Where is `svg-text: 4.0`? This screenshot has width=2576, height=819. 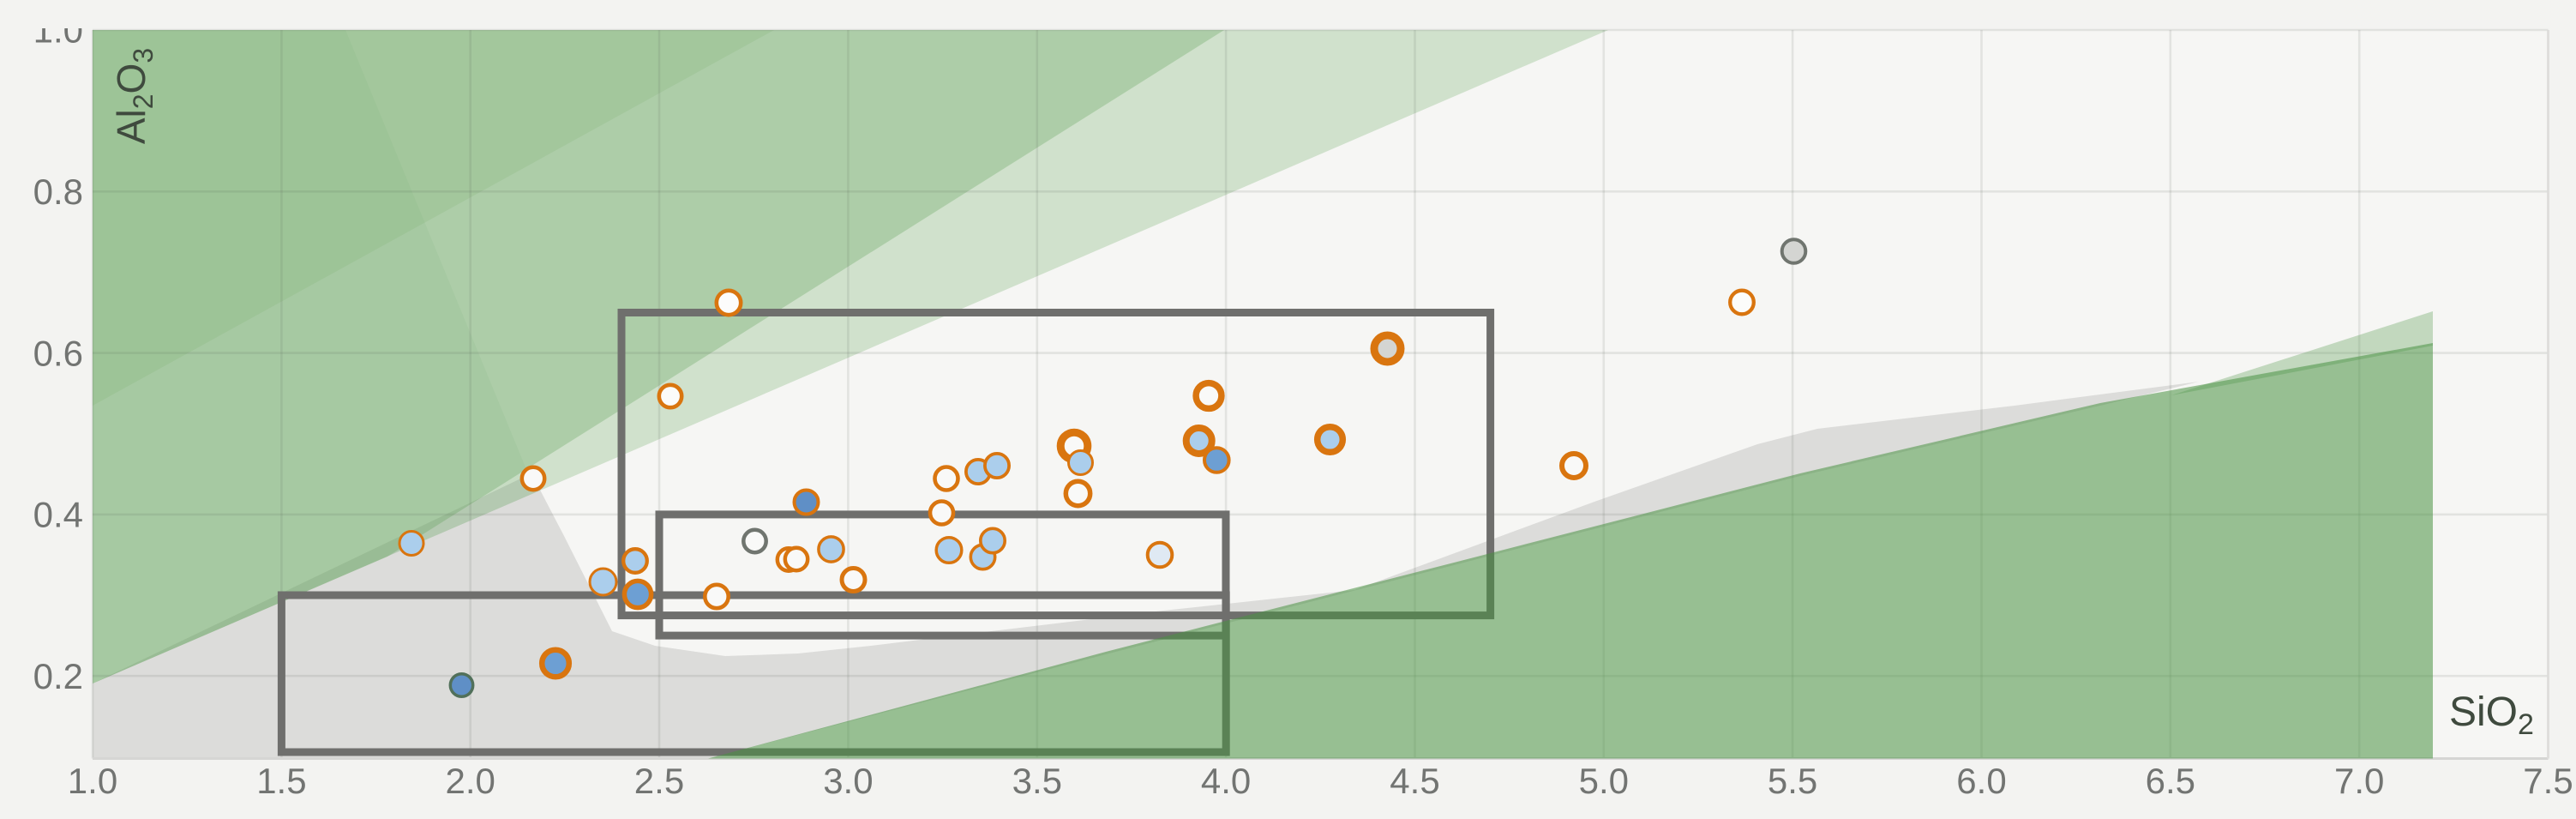 svg-text: 4.0 is located at coordinates (1226, 781).